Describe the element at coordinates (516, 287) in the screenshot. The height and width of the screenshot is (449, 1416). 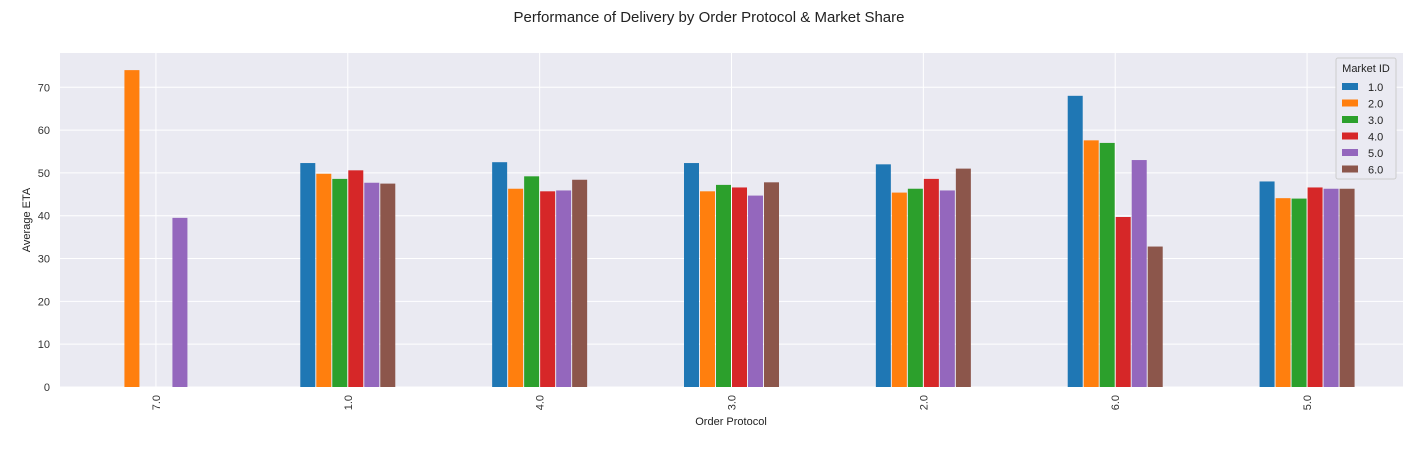
I see `bar-4.0-market-2.0` at that location.